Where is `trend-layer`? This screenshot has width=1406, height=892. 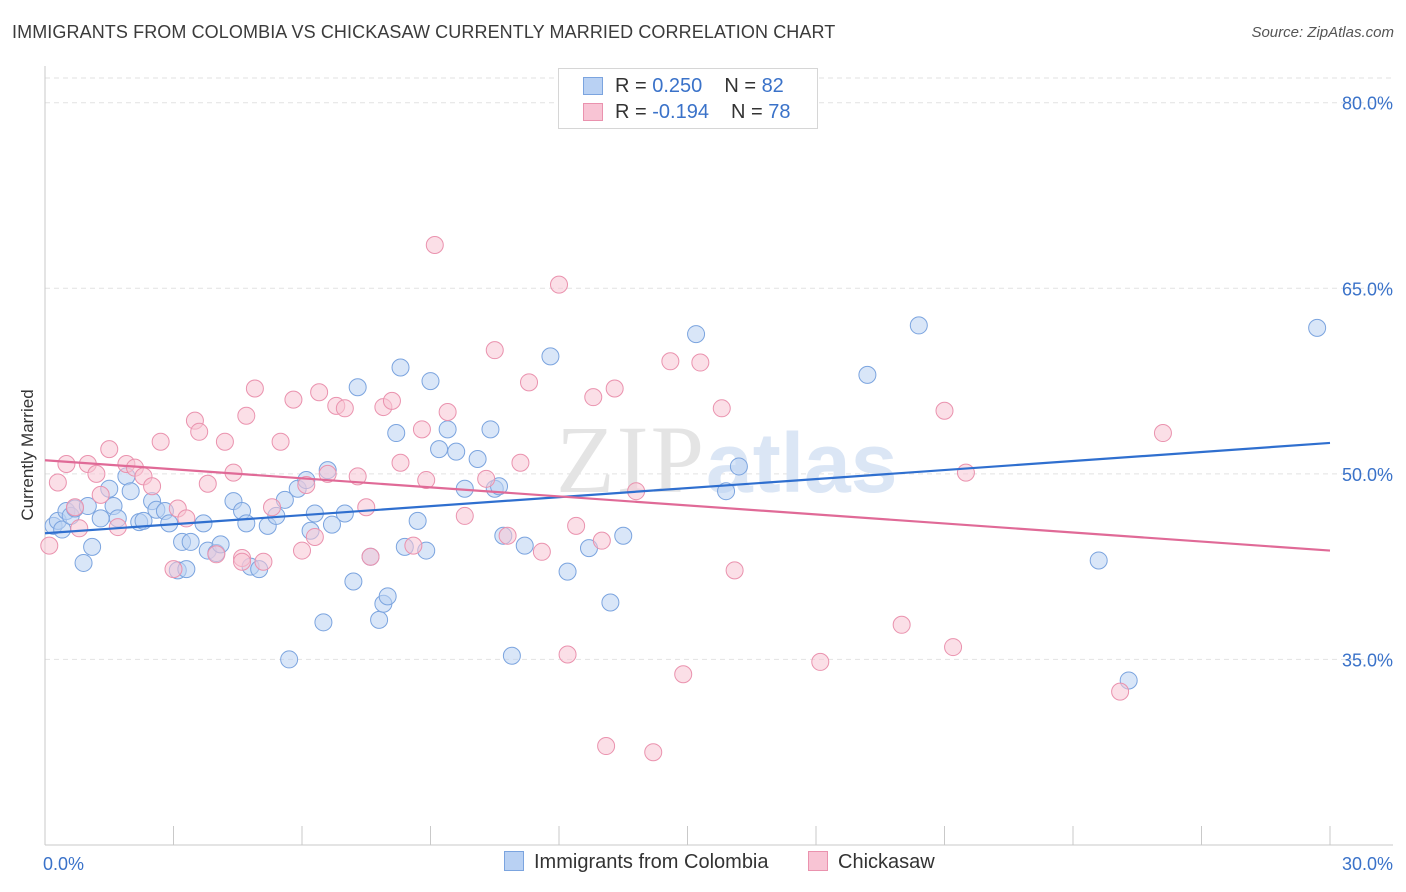 trend-layer is located at coordinates (687, 496).